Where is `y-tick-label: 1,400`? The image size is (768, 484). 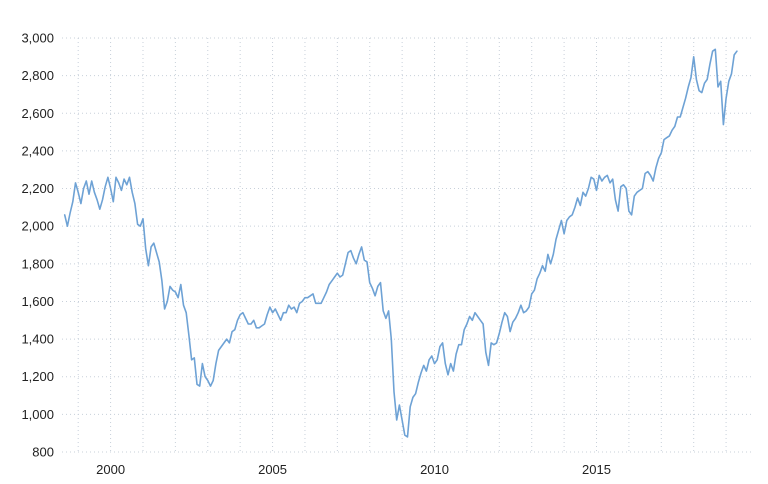
y-tick-label: 1,400 is located at coordinates (37, 339).